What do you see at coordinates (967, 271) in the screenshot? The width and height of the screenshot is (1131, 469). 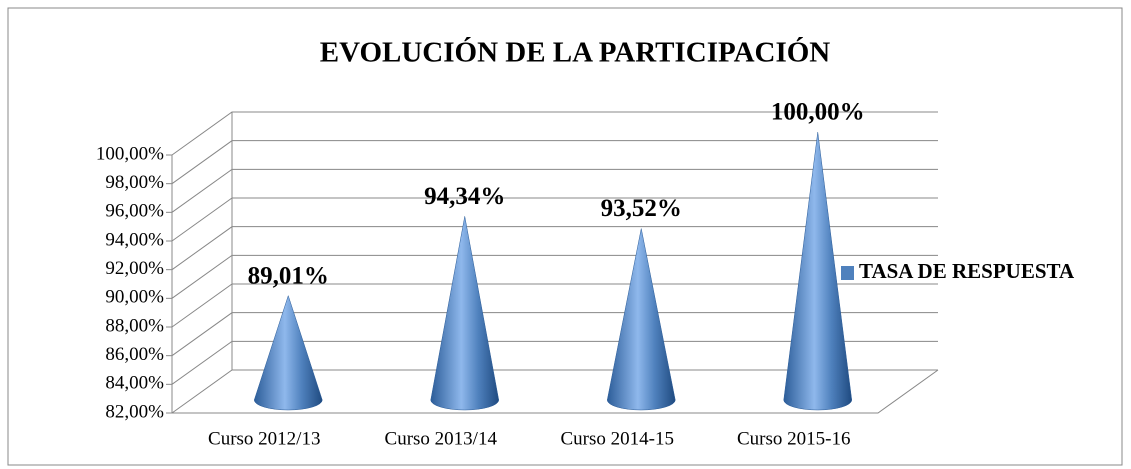 I see `legend-label: TASA DE RESPUESTA` at bounding box center [967, 271].